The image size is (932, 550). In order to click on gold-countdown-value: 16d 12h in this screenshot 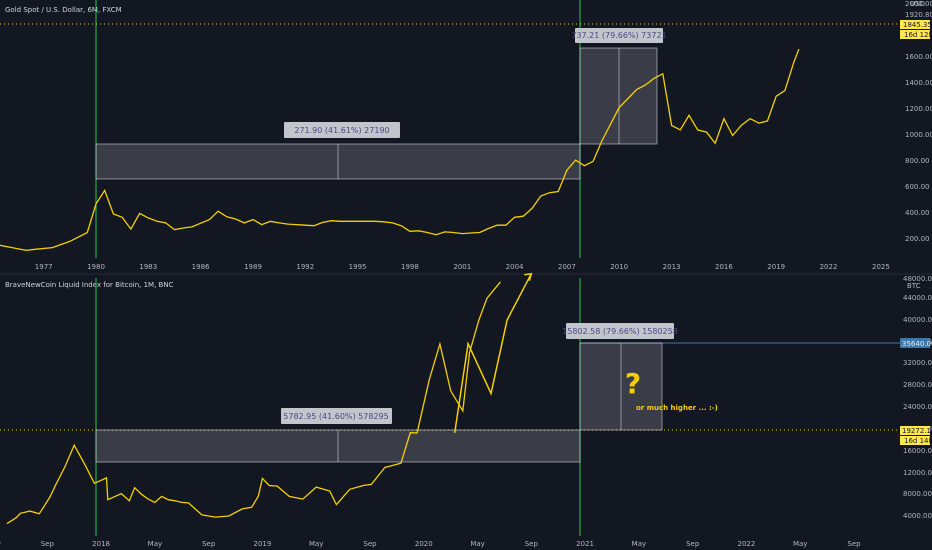, I will do `click(918, 35)`.